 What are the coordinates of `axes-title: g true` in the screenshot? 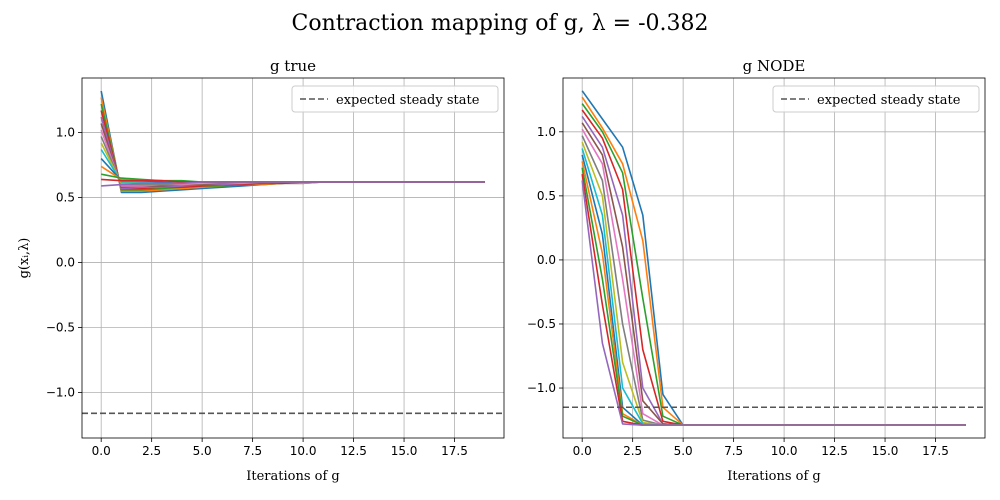 It's located at (293, 66).